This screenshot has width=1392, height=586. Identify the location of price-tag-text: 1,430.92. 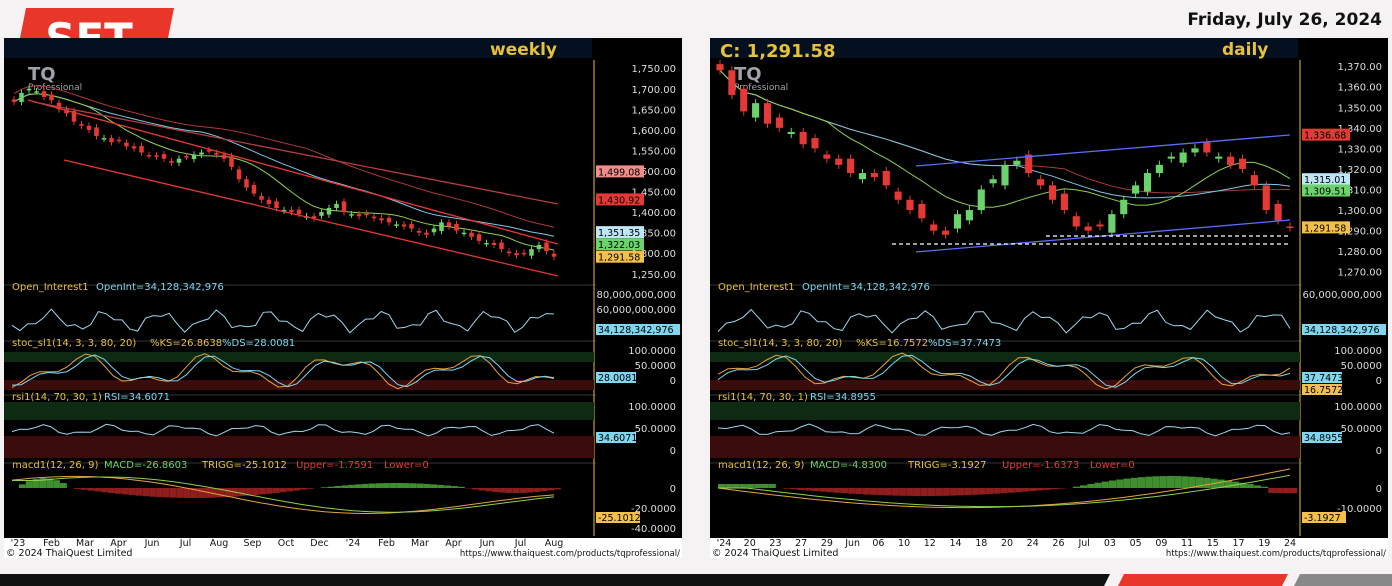
(619, 200).